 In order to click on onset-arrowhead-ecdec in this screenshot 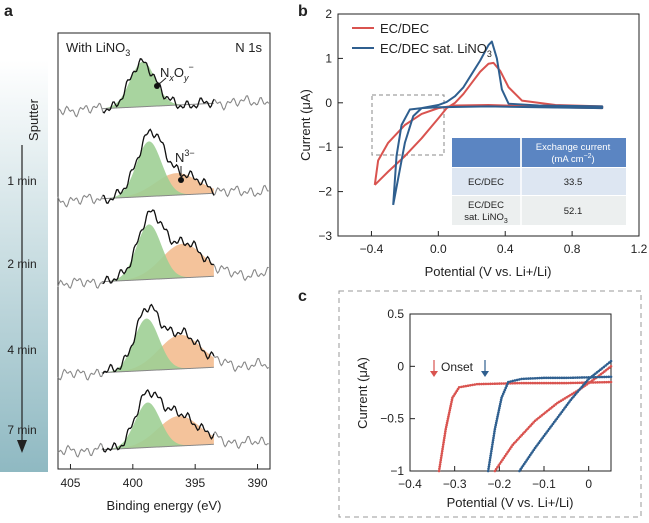, I will do `click(434, 374)`.